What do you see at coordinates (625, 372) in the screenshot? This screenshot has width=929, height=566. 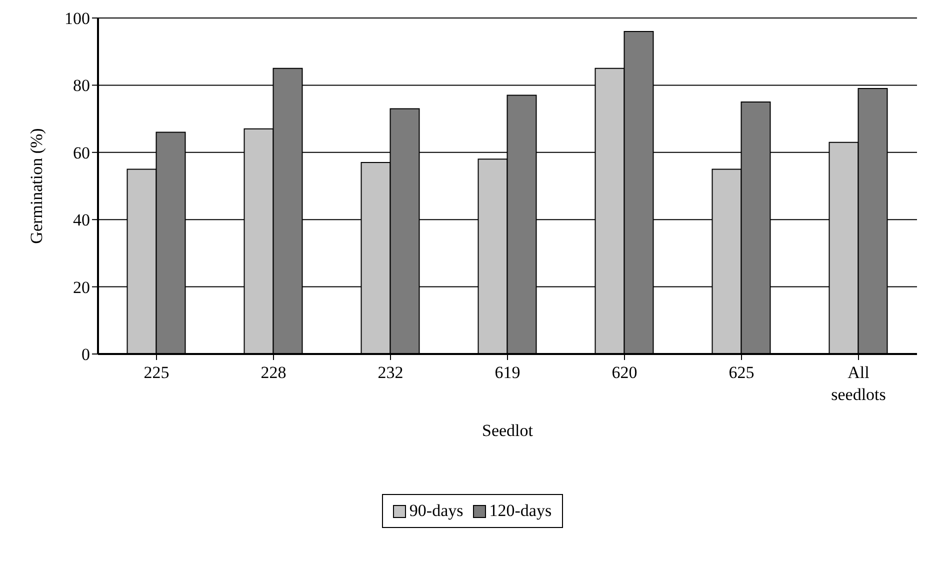 I see `x-tick-label: 620` at bounding box center [625, 372].